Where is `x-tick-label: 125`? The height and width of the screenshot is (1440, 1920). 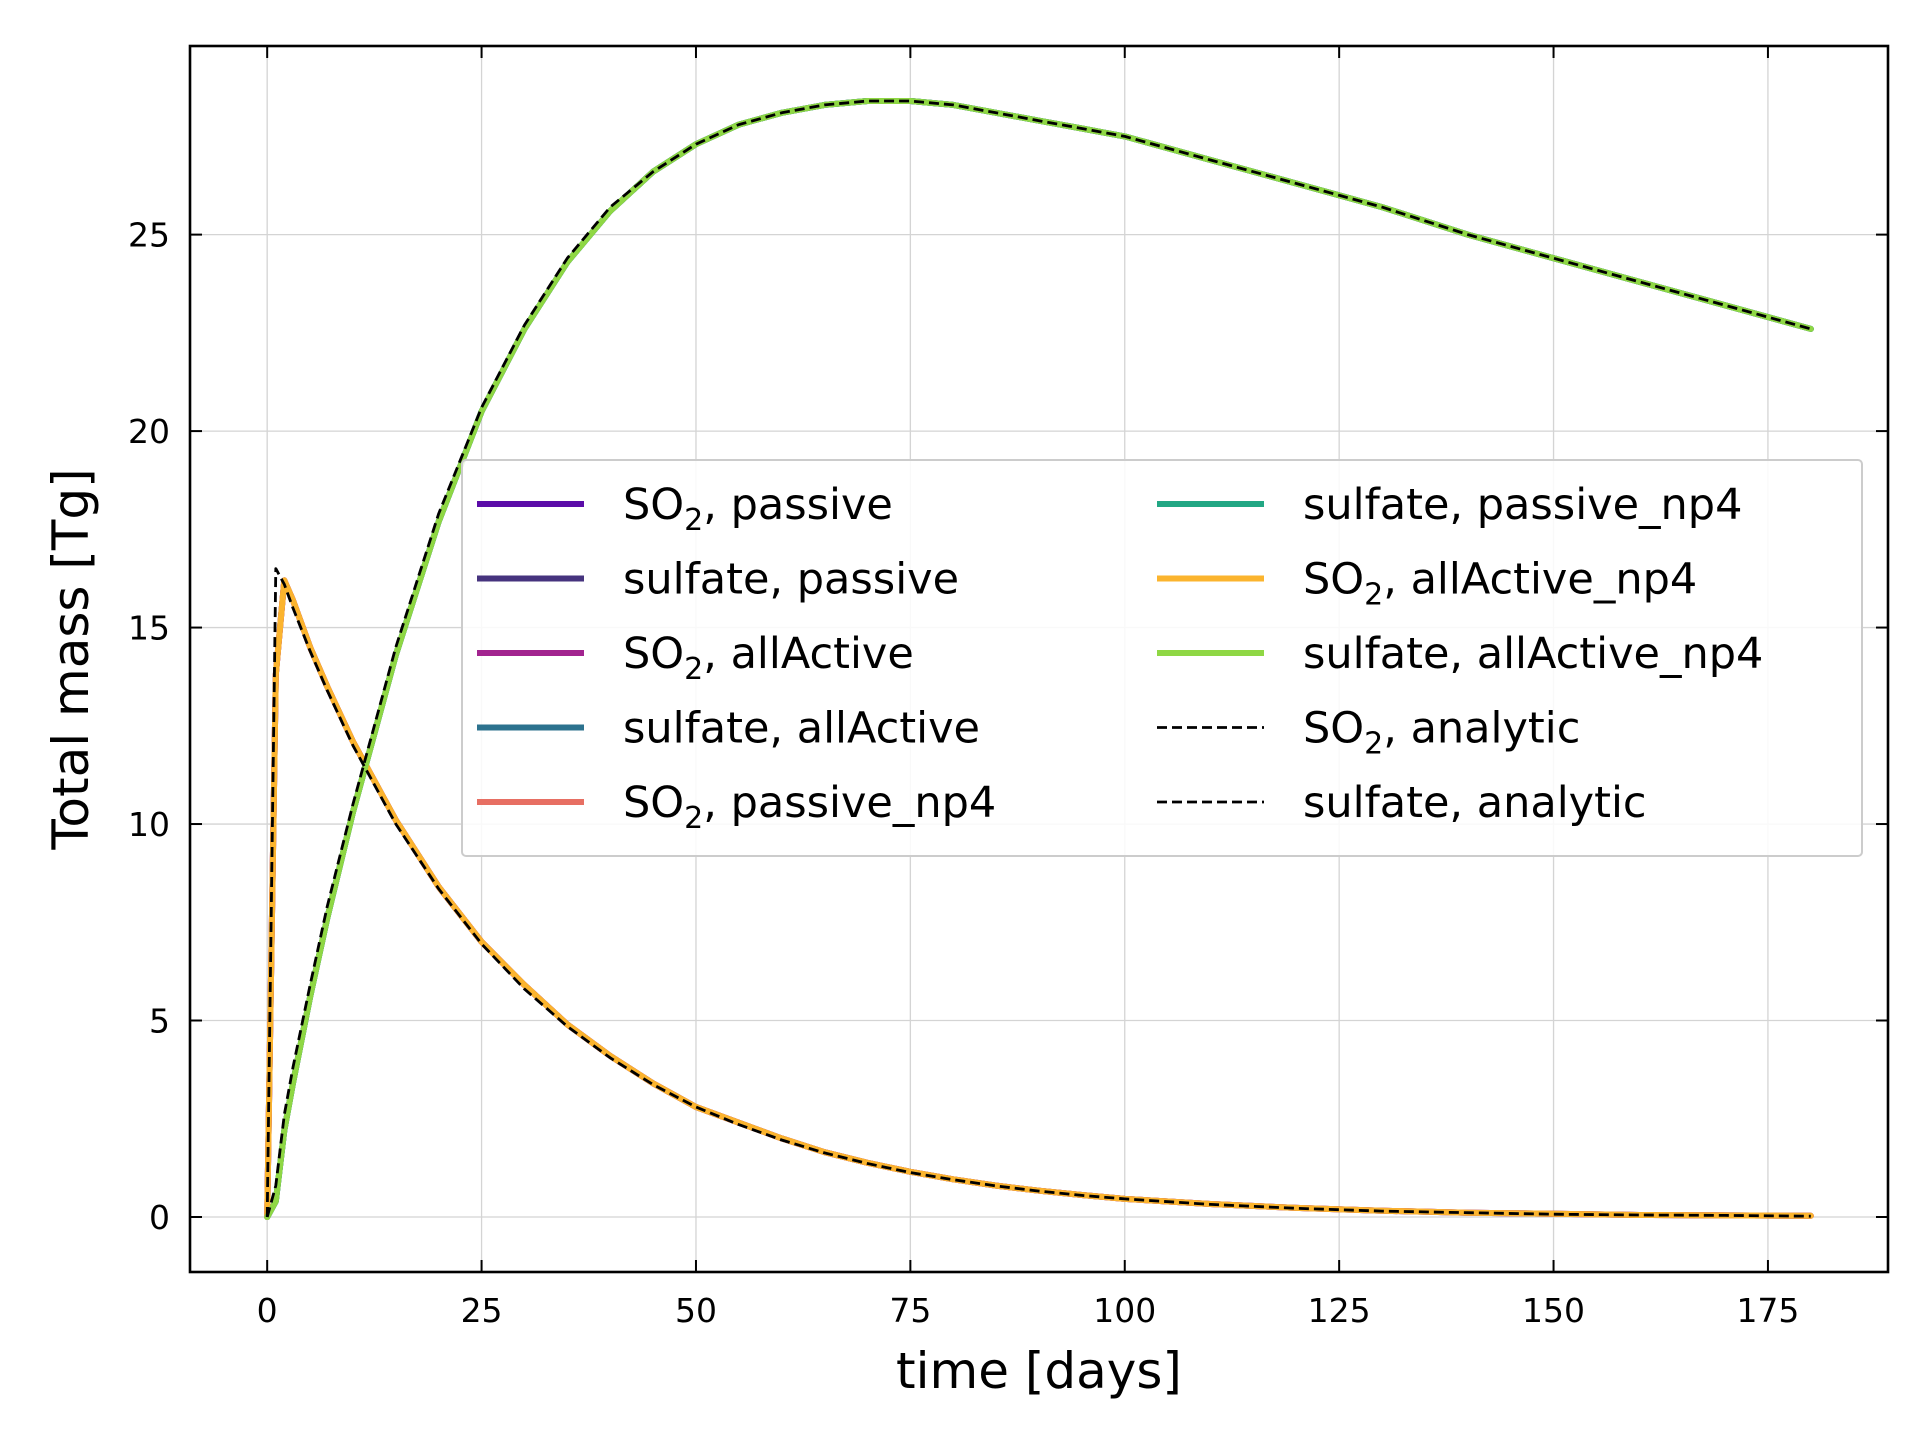
x-tick-label: 125 is located at coordinates (1339, 1310).